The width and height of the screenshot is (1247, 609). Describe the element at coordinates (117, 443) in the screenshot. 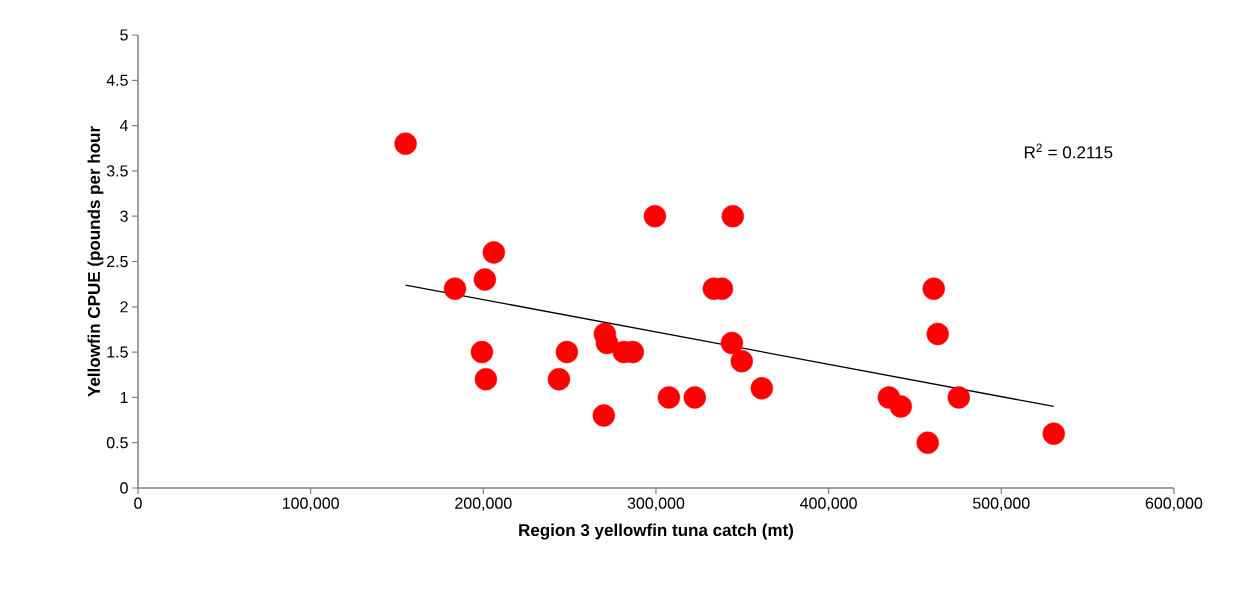

I see `y-tick-label: 0.5` at that location.